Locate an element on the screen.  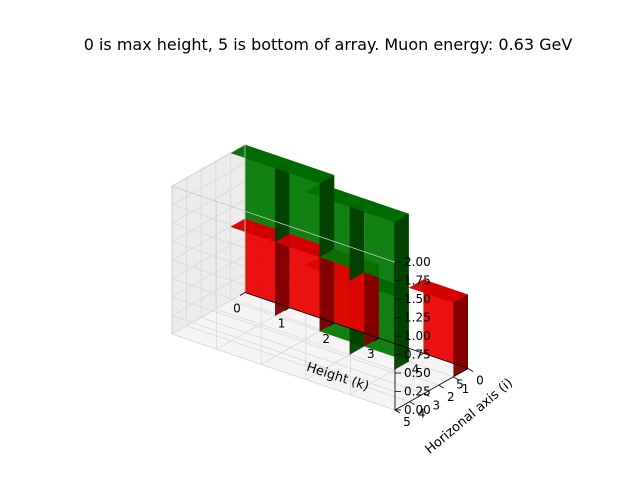
grid-floor-x is located at coordinates (387, 374).